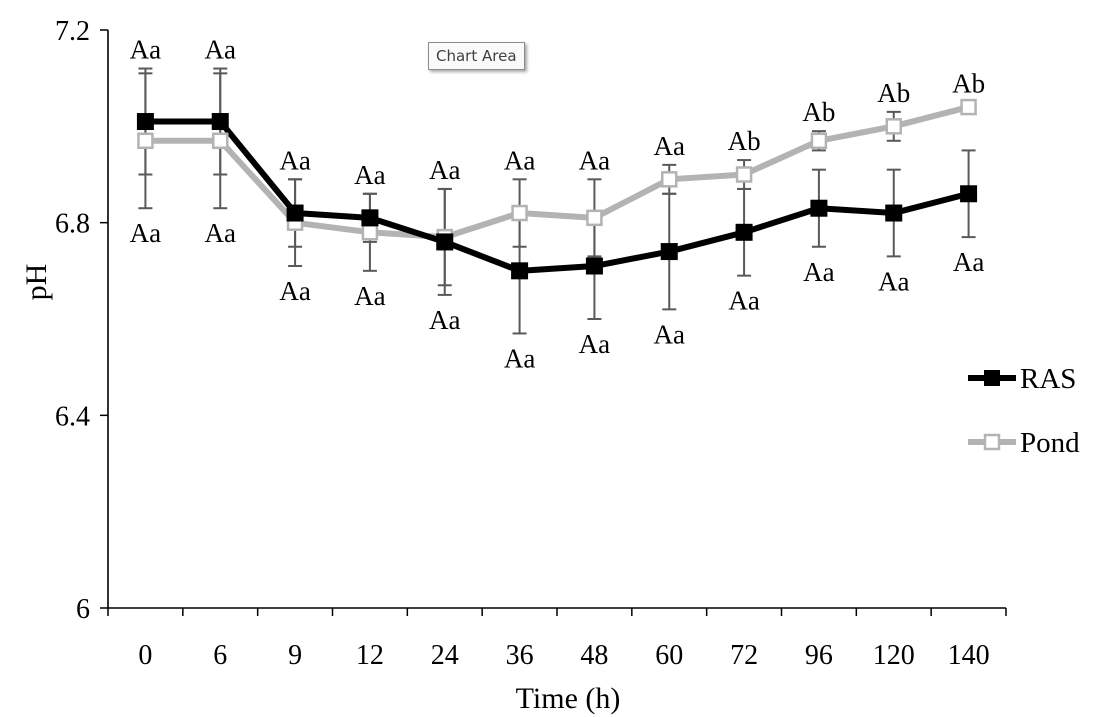 This screenshot has width=1103, height=717. Describe the element at coordinates (476, 56) in the screenshot. I see `chart-area-tooltip: Chart Area` at that location.